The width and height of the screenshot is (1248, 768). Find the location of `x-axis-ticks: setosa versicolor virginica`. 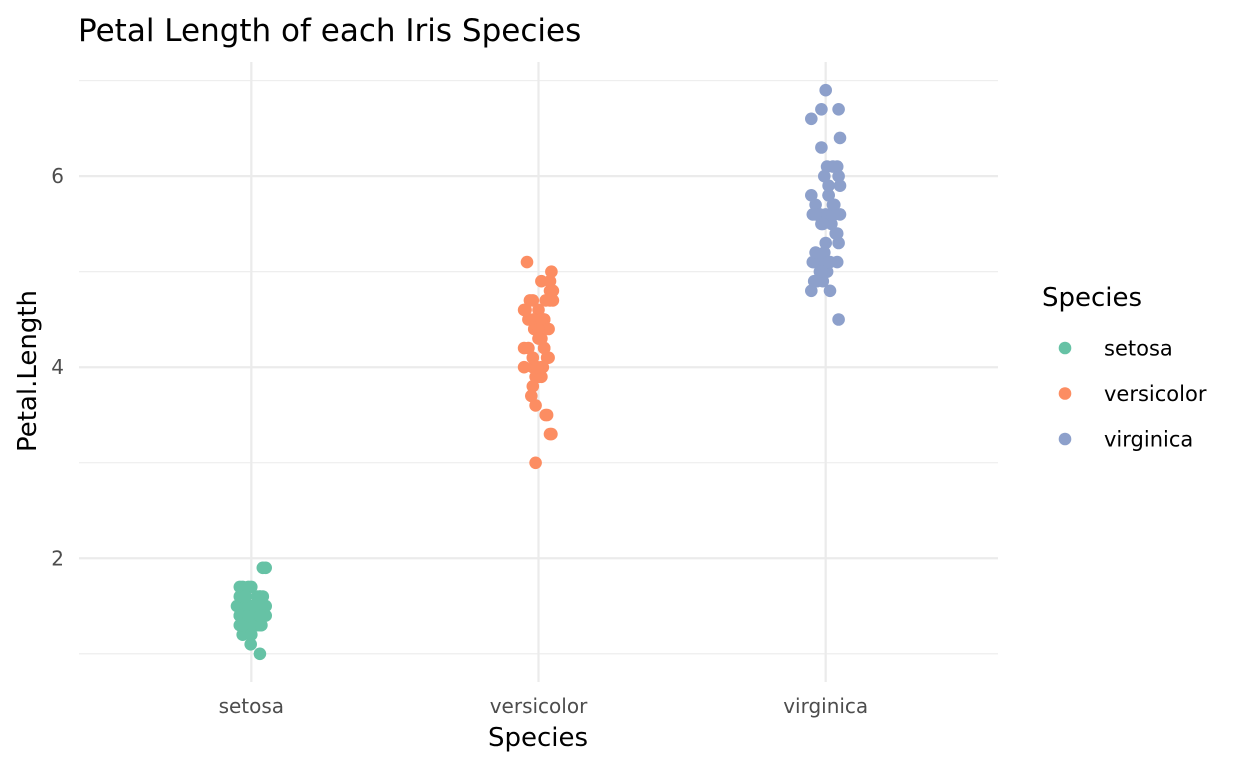

x-axis-ticks: setosa versicolor virginica is located at coordinates (544, 706).